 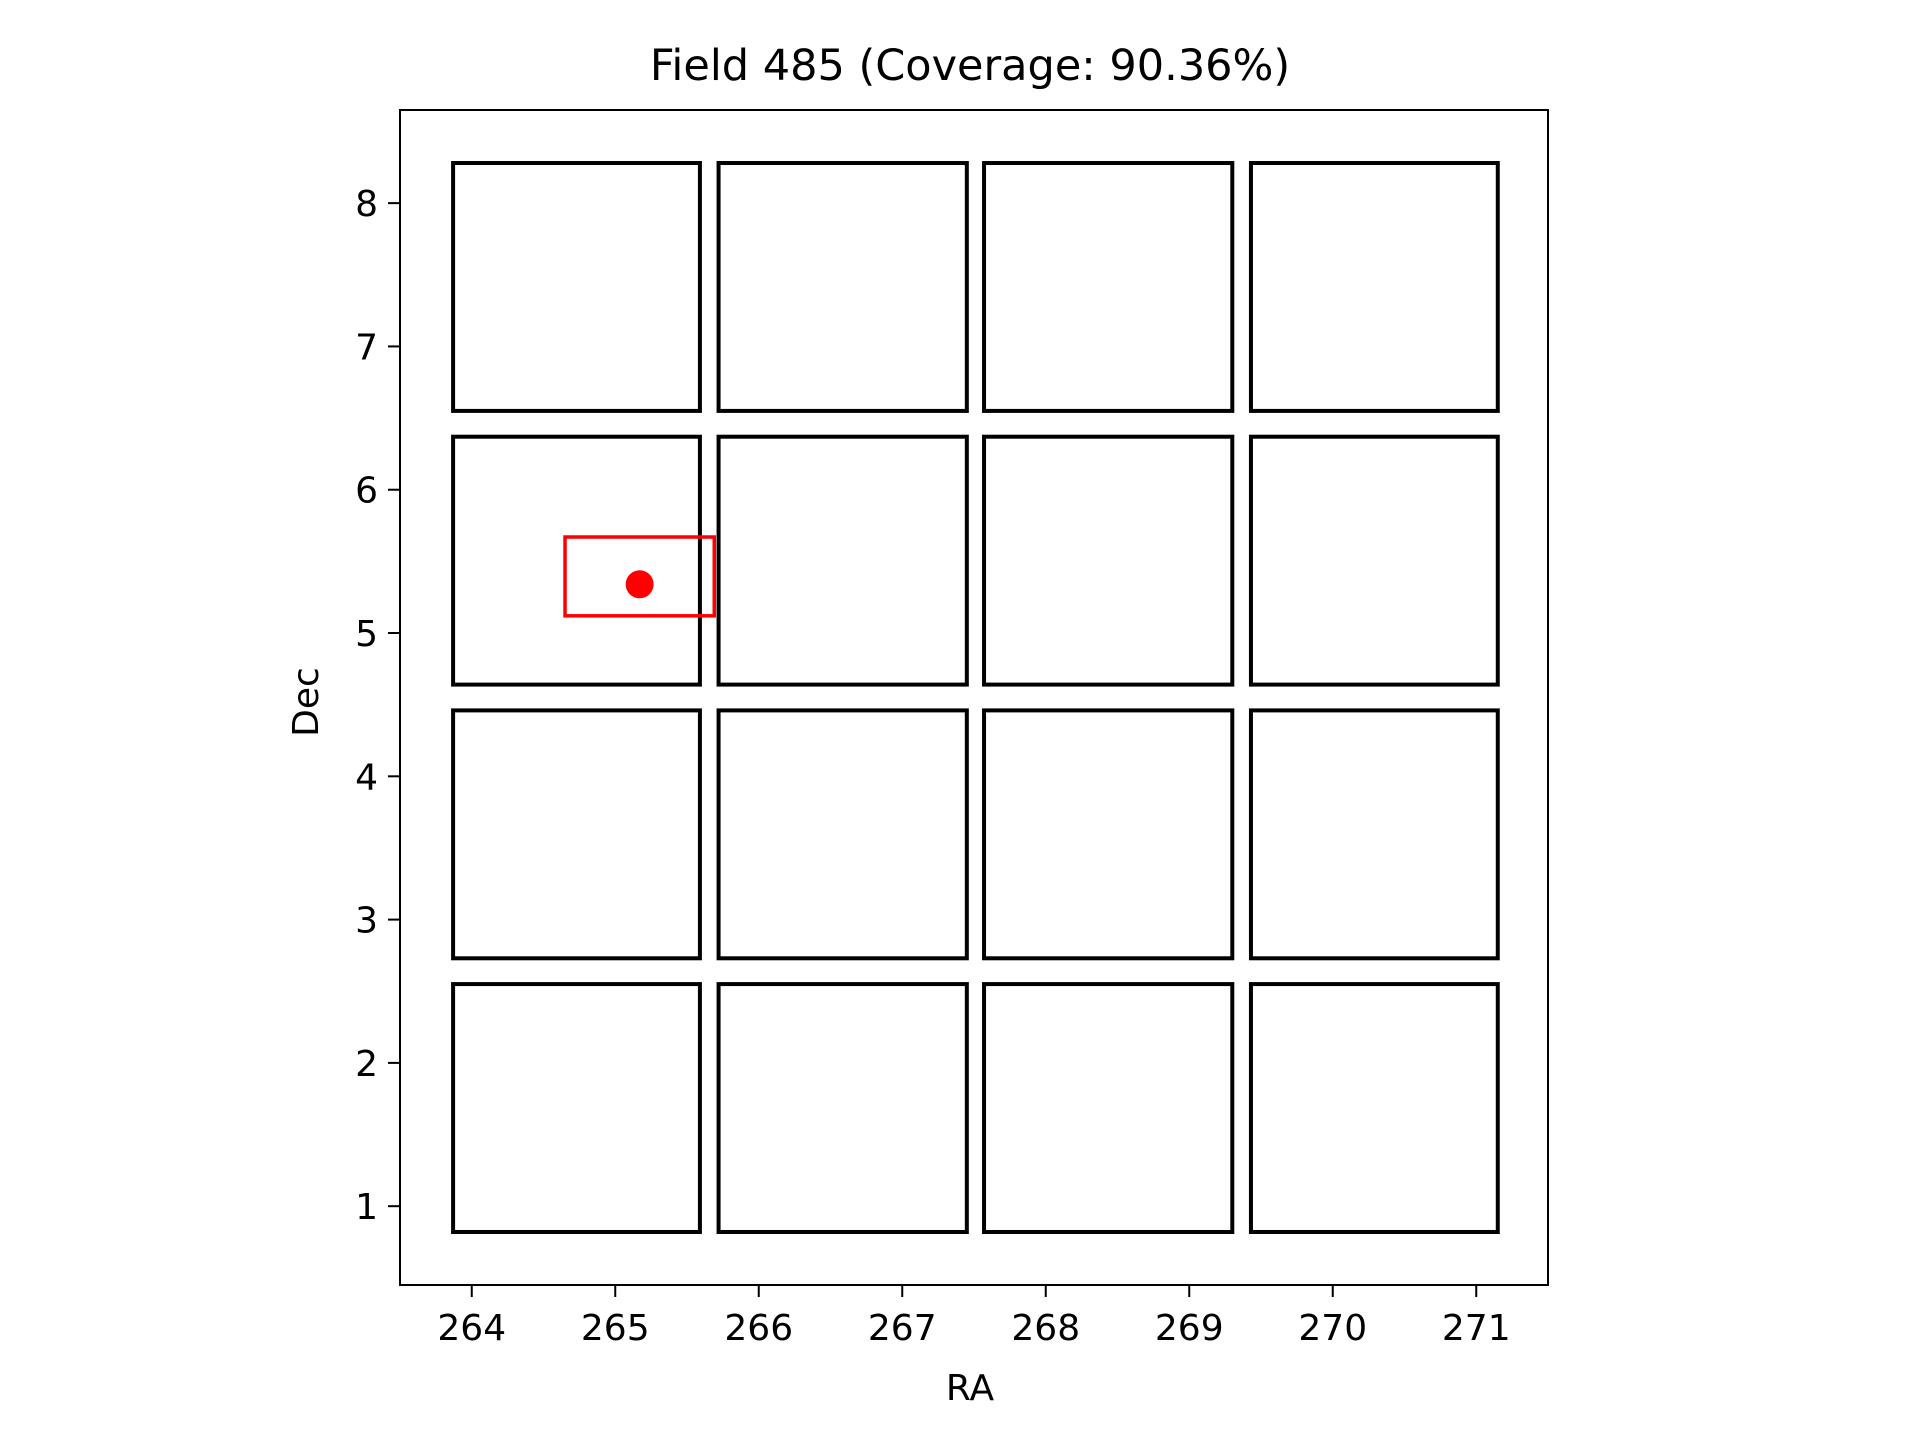 What do you see at coordinates (1189, 1328) in the screenshot?
I see `x-tick-label: 269` at bounding box center [1189, 1328].